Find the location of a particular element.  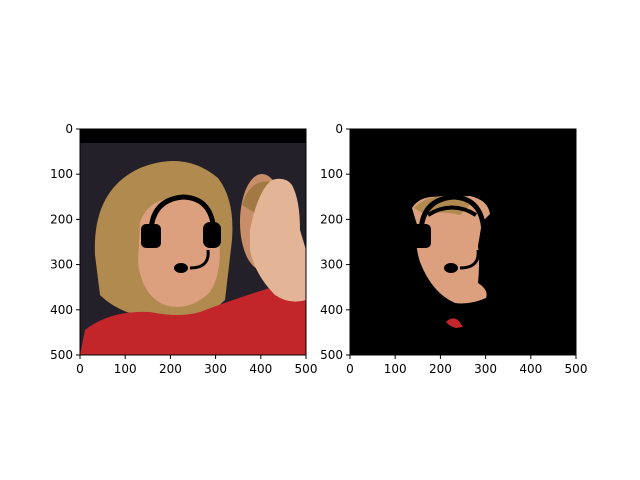

headset-inner-arc-masked is located at coordinates (452, 211).